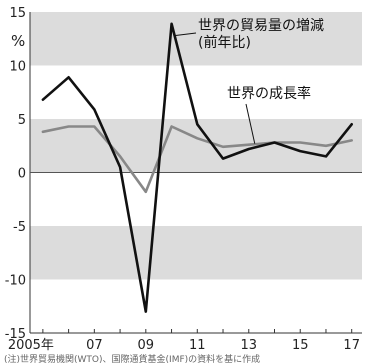 The height and width of the screenshot is (363, 370). Describe the element at coordinates (18, 41) in the screenshot. I see `y-unit-label: %` at that location.